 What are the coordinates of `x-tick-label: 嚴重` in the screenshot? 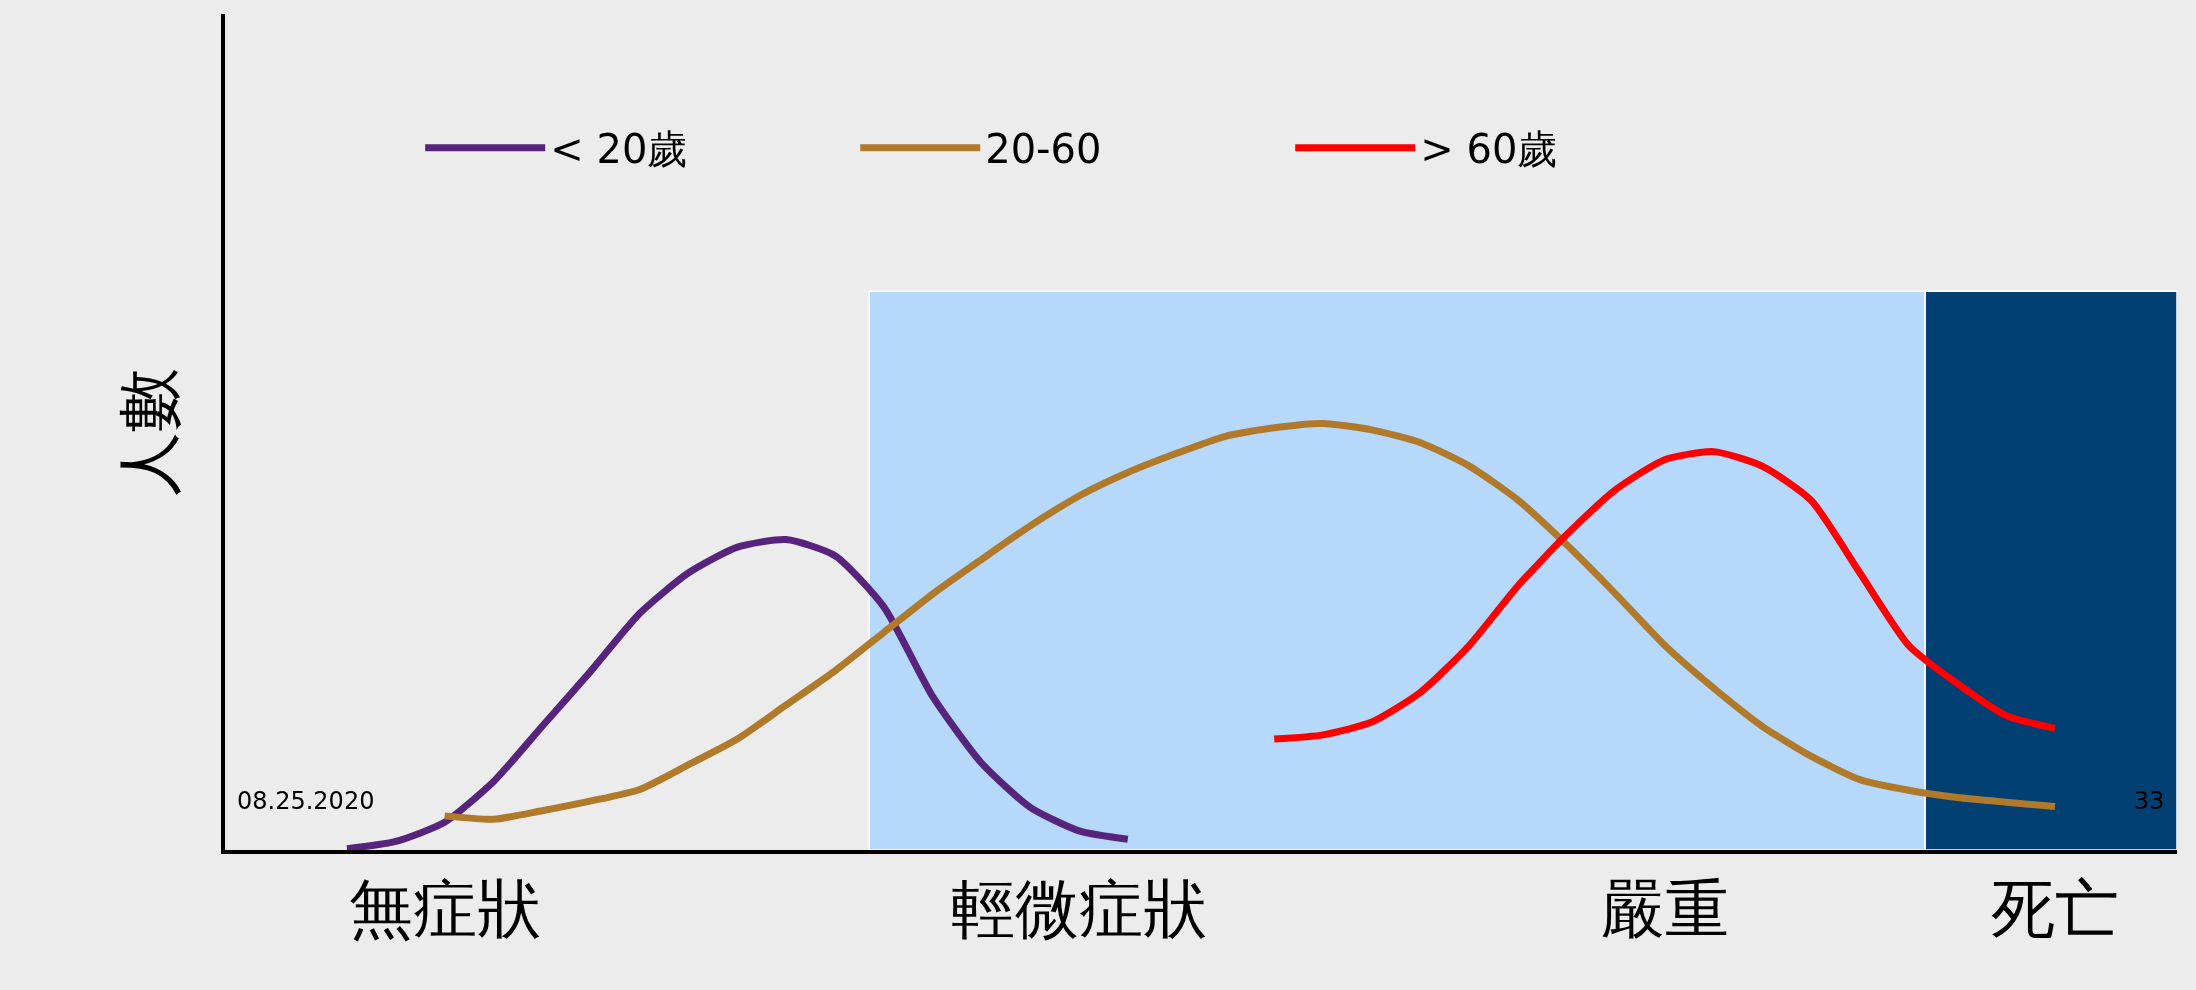 It's located at (1664, 908).